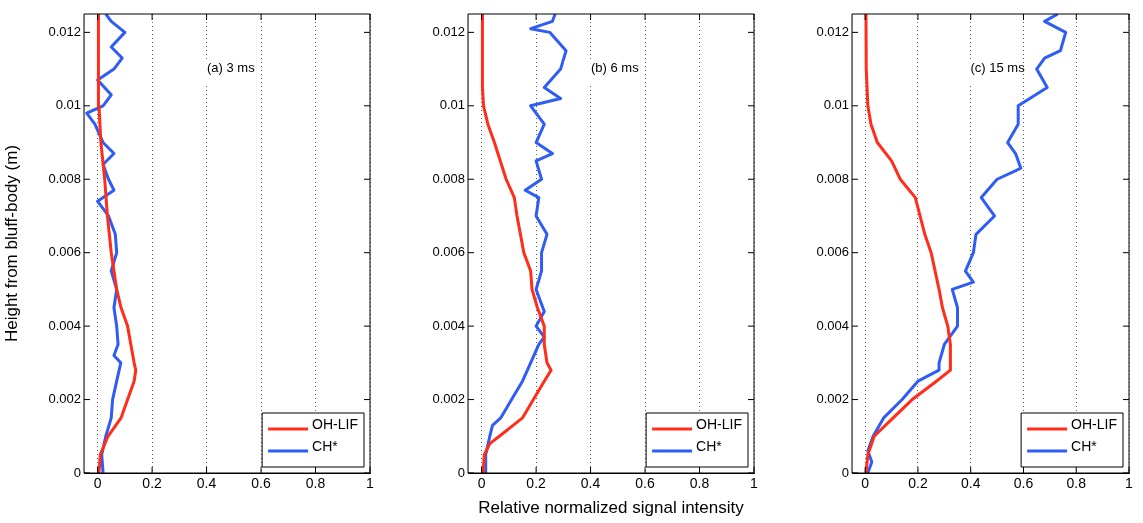 The image size is (1143, 523). Describe the element at coordinates (615, 67) in the screenshot. I see `annotation: (b) 6 ms` at that location.